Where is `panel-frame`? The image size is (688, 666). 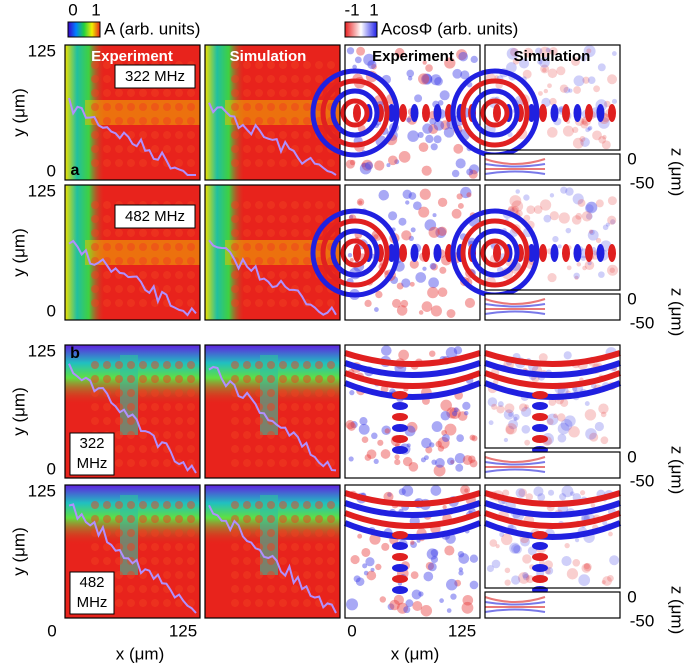 panel-frame is located at coordinates (272, 551).